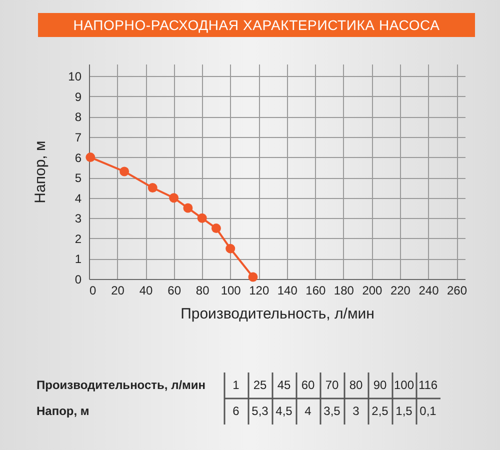 This screenshot has width=500, height=450. What do you see at coordinates (260, 385) in the screenshot?
I see `data-label: 25` at bounding box center [260, 385].